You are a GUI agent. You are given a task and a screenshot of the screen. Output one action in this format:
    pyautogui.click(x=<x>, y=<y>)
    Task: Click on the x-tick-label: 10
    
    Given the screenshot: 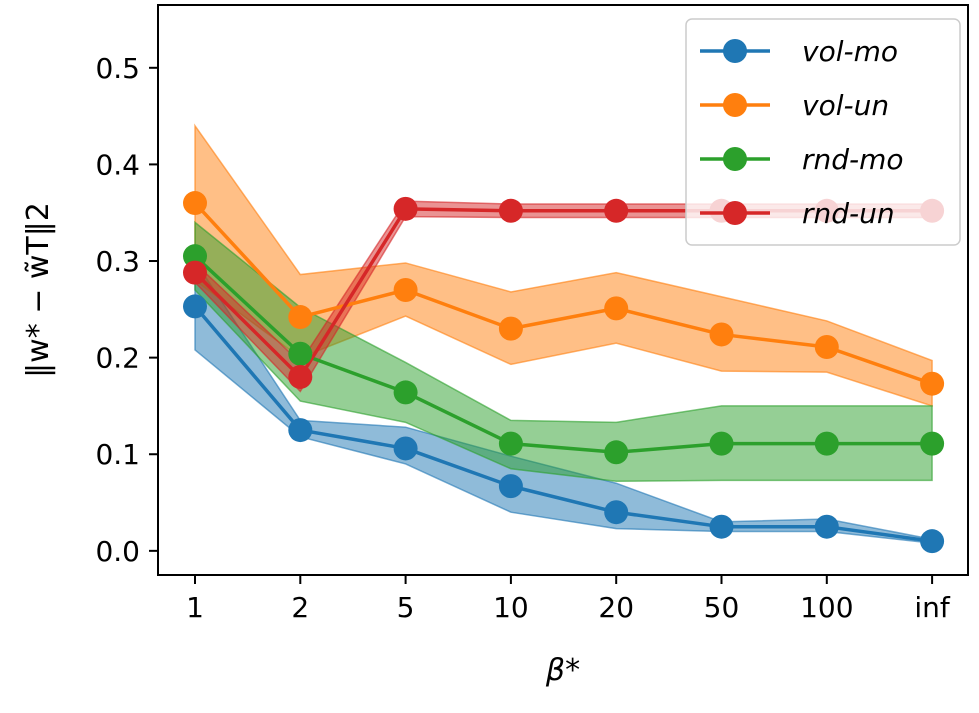 What is the action you would take?
    pyautogui.click(x=511, y=607)
    